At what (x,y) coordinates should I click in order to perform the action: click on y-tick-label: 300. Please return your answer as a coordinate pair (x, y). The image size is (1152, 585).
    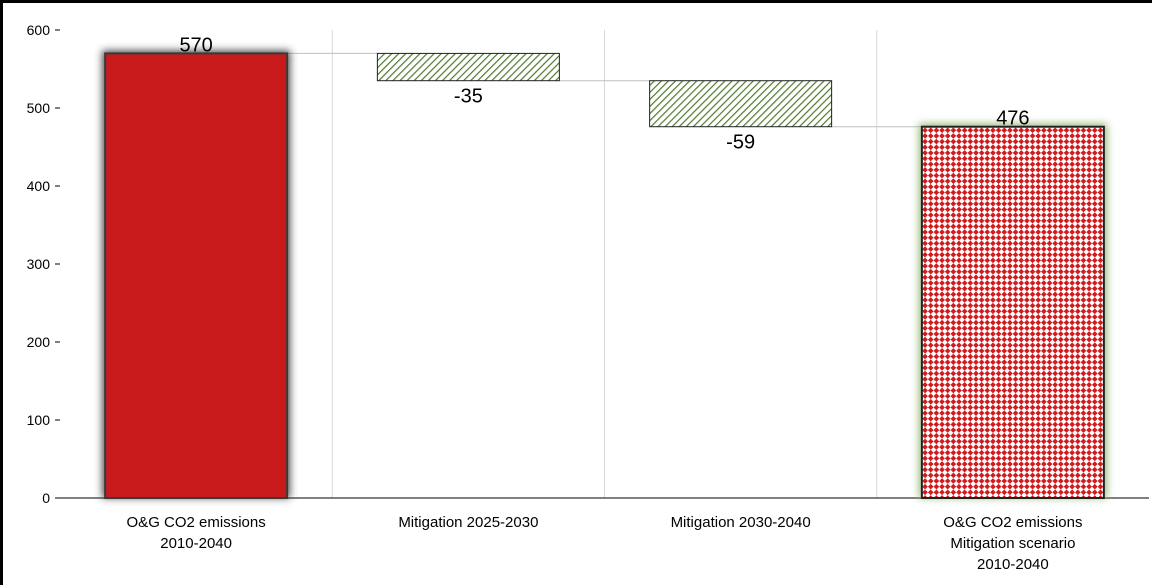
    Looking at the image, I should click on (39, 264).